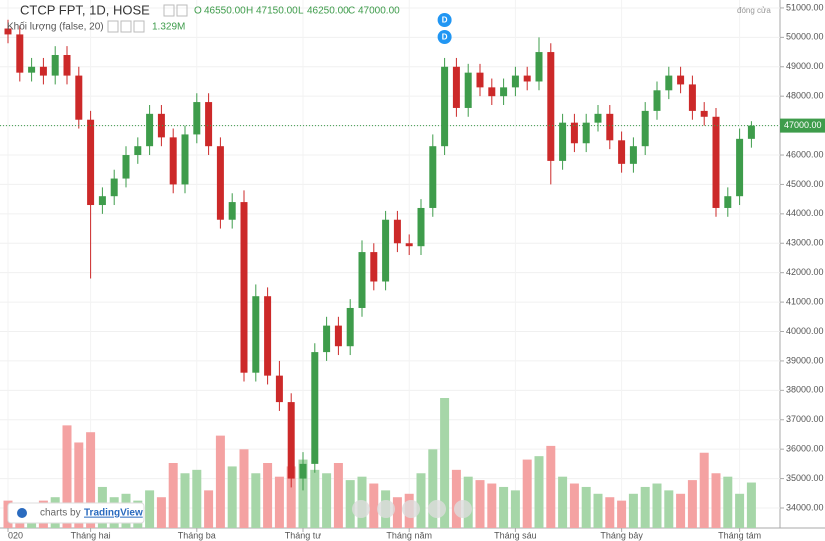 This screenshot has height=541, width=825. What do you see at coordinates (805, 184) in the screenshot?
I see `y-tick-label: 45000.00` at bounding box center [805, 184].